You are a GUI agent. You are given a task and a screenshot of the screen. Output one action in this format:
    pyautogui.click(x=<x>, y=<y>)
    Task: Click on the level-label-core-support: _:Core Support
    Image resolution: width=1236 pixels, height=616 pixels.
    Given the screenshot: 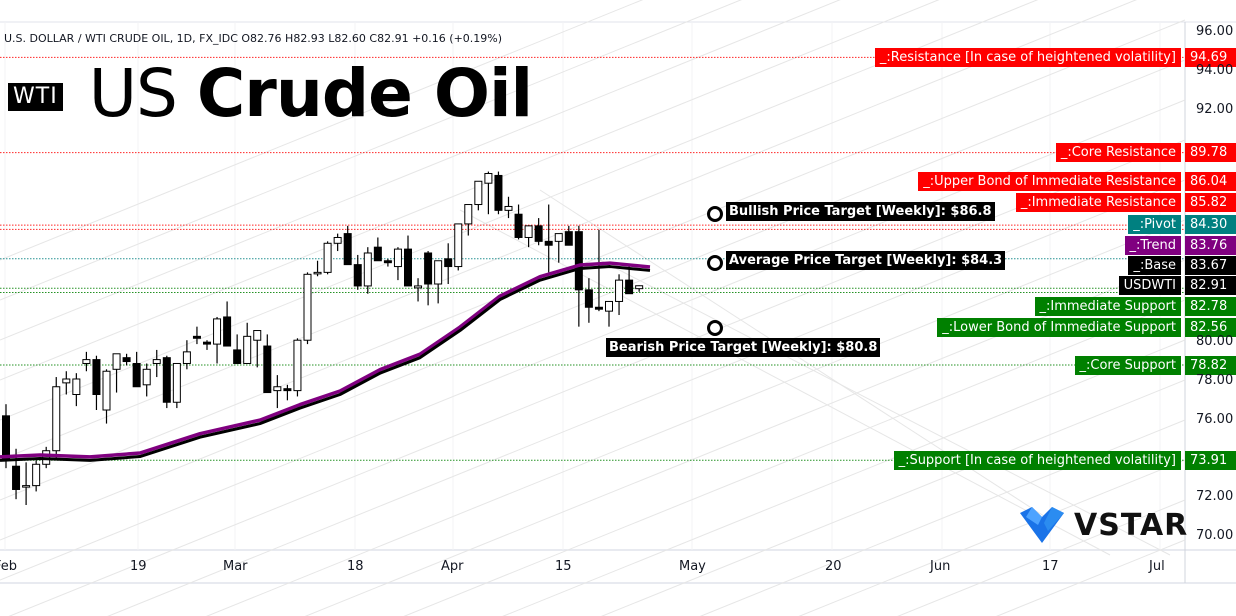 What is the action you would take?
    pyautogui.click(x=1127, y=365)
    